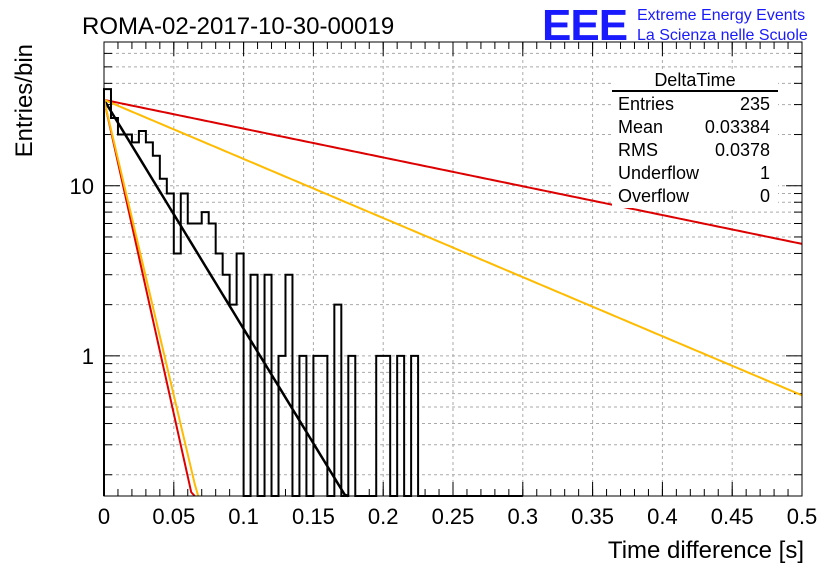 The width and height of the screenshot is (836, 572). What do you see at coordinates (151, 298) in the screenshot?
I see `fit-line` at bounding box center [151, 298].